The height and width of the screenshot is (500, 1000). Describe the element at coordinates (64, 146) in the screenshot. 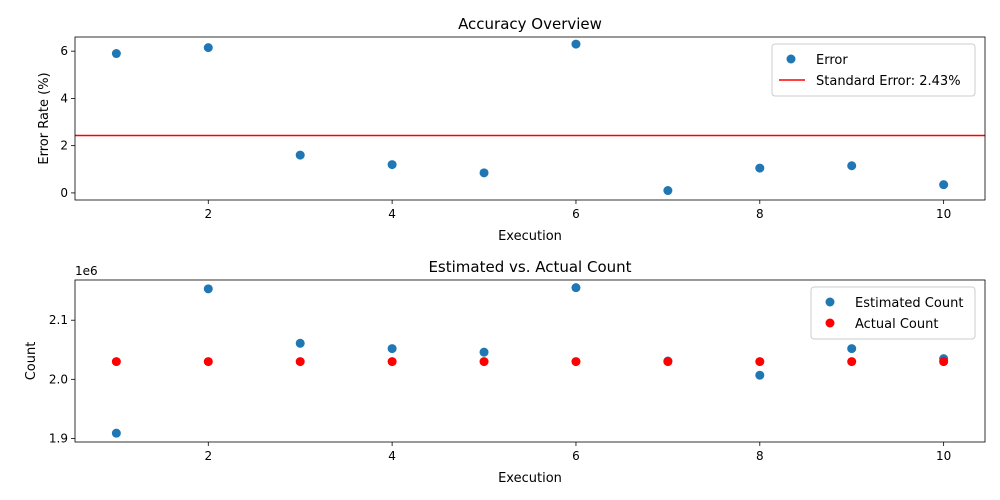

I see `chart1-ytick-label: 2` at that location.